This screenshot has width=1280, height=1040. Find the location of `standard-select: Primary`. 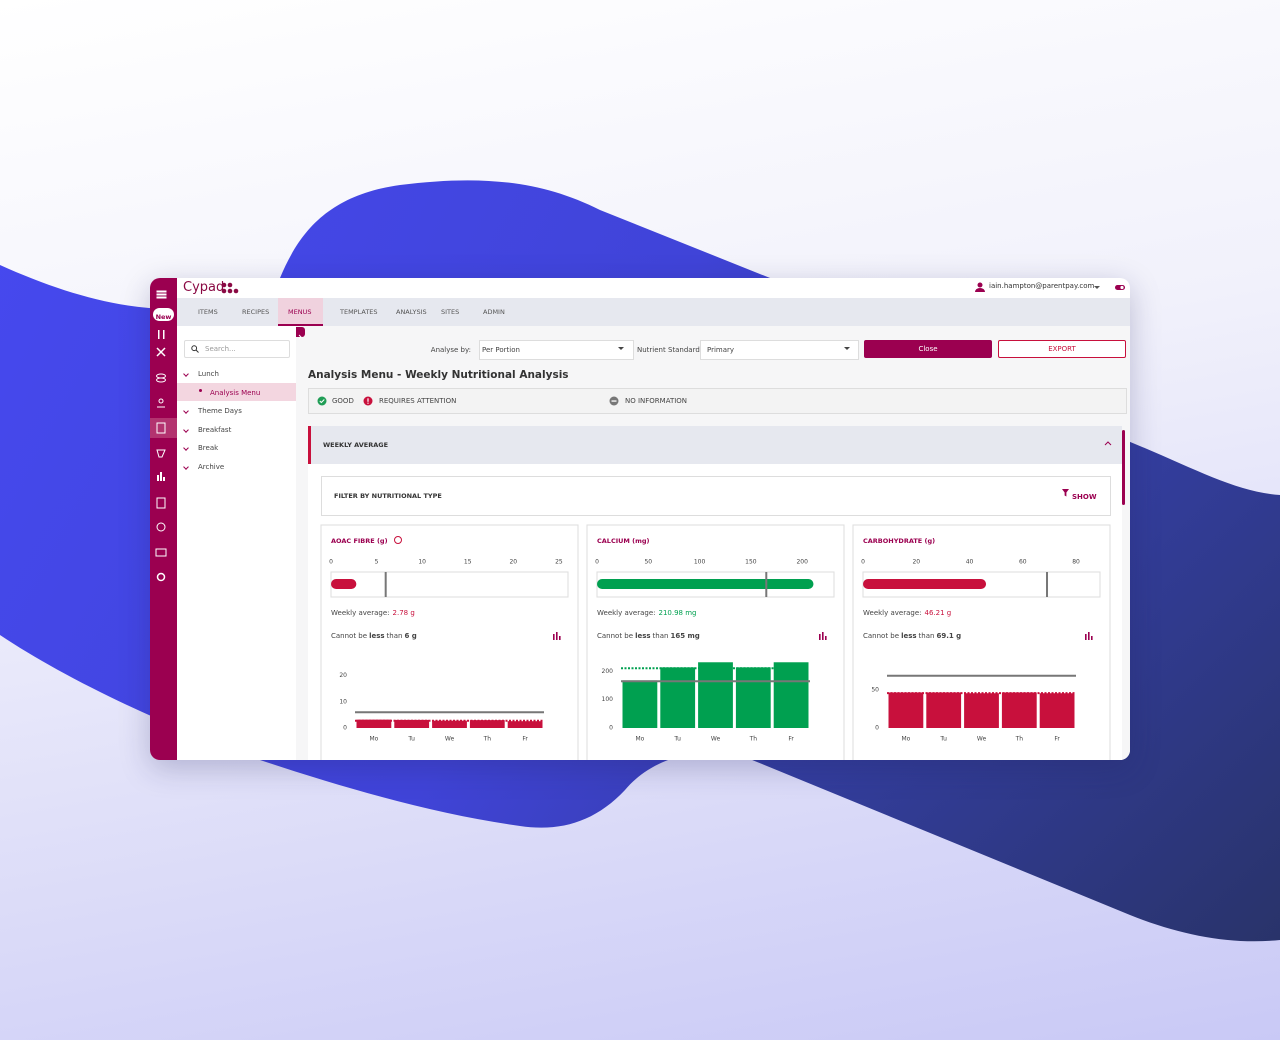

standard-select: Primary is located at coordinates (779, 350).